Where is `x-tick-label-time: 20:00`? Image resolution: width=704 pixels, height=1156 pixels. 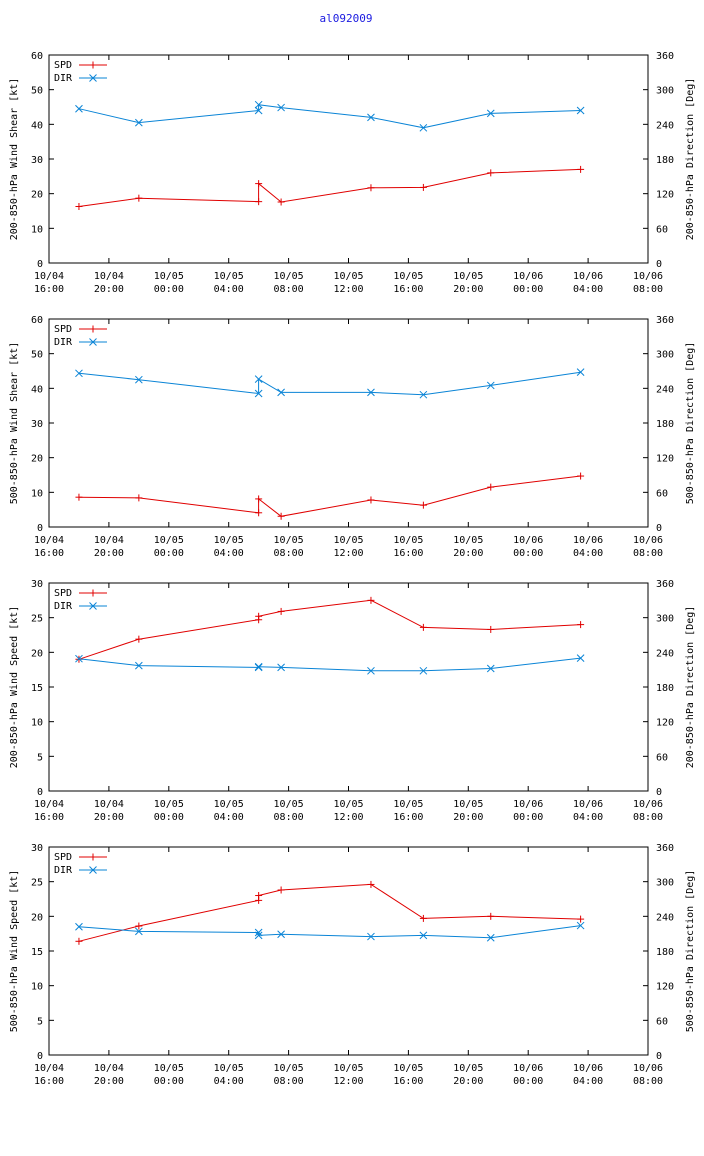 x-tick-label-time: 20:00 is located at coordinates (468, 553).